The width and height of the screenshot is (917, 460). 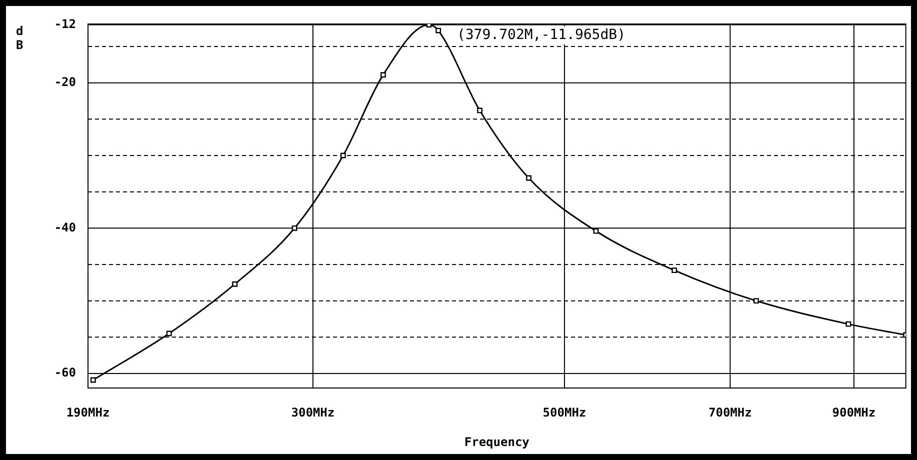 What do you see at coordinates (20, 38) in the screenshot?
I see `y-axis-title: dB` at bounding box center [20, 38].